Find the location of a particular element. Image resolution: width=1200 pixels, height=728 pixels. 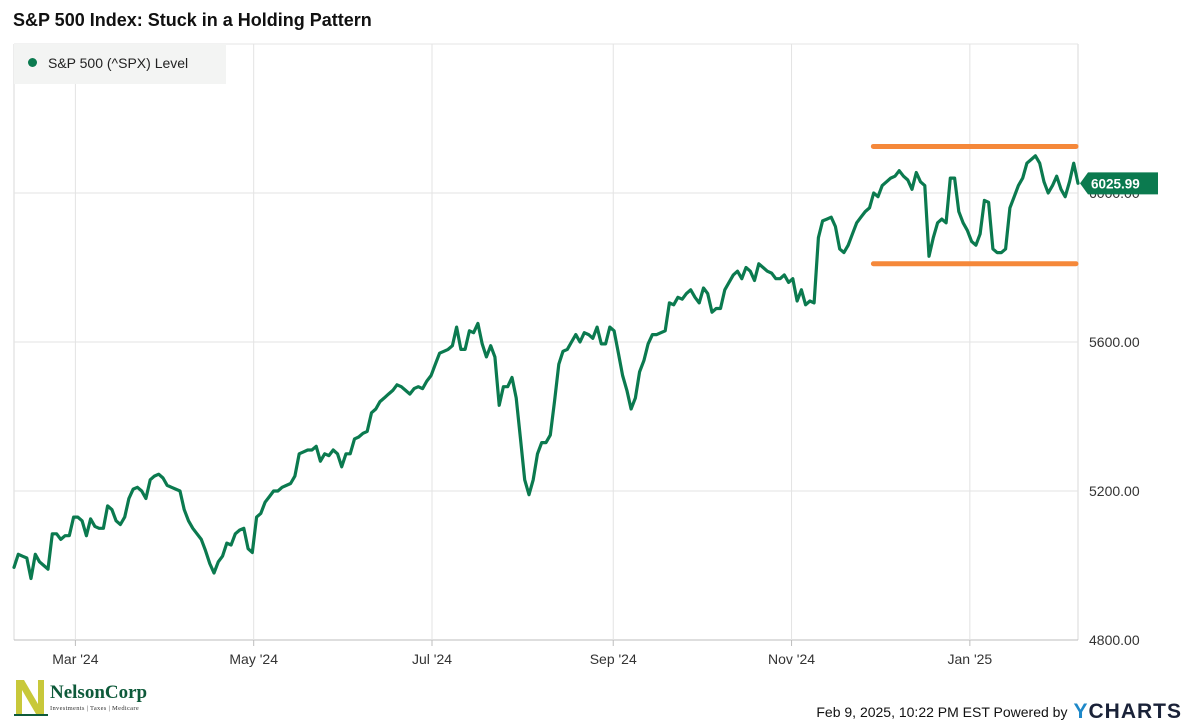

x-tick-label: Sep '24 is located at coordinates (613, 659).